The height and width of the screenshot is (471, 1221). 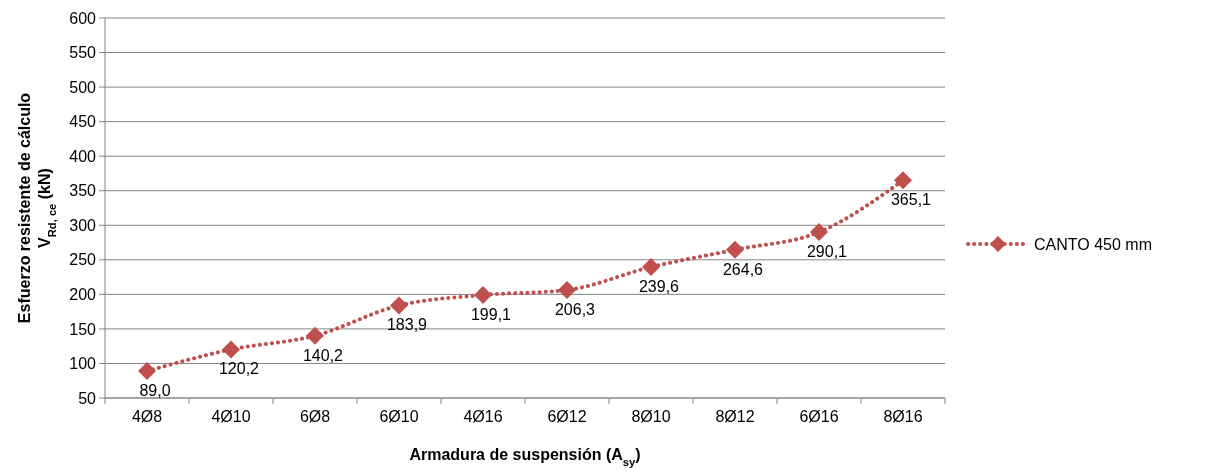 I want to click on data-label: 120,2, so click(x=239, y=369).